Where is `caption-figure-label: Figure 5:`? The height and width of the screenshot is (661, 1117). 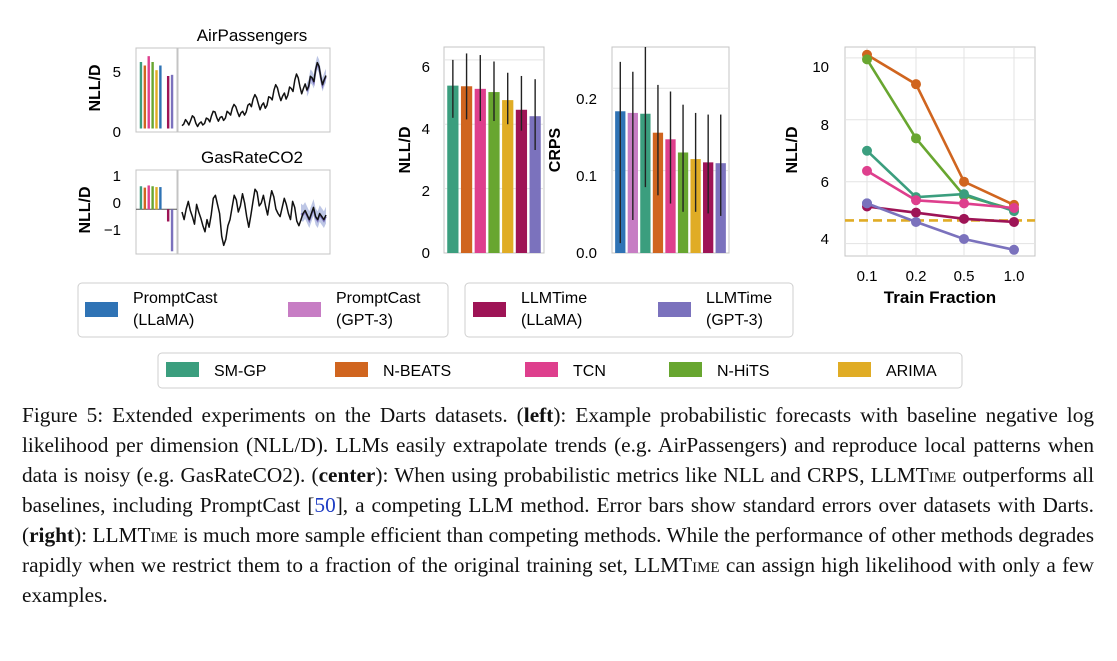
caption-figure-label: Figure 5: is located at coordinates (63, 415).